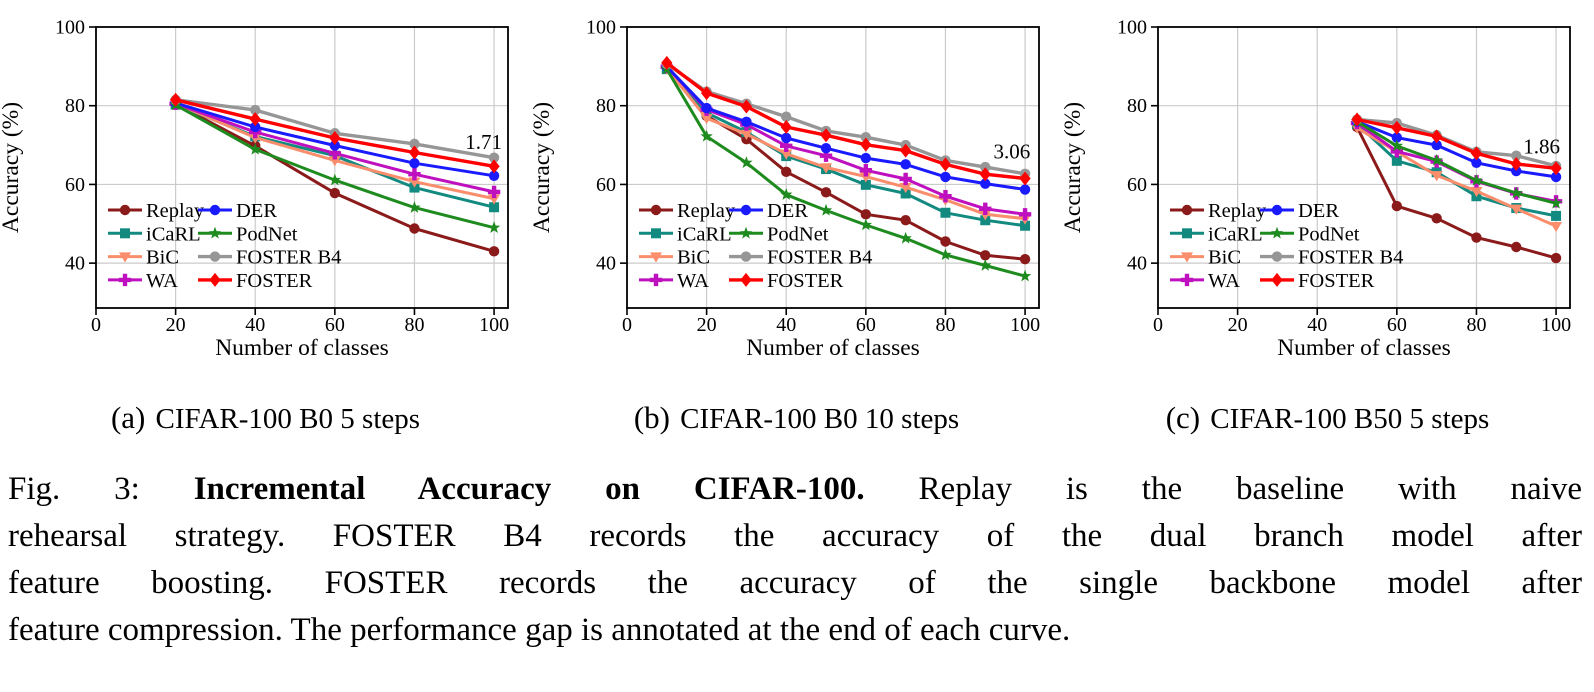  What do you see at coordinates (1137, 185) in the screenshot?
I see `y-tick-label: 60` at bounding box center [1137, 185].